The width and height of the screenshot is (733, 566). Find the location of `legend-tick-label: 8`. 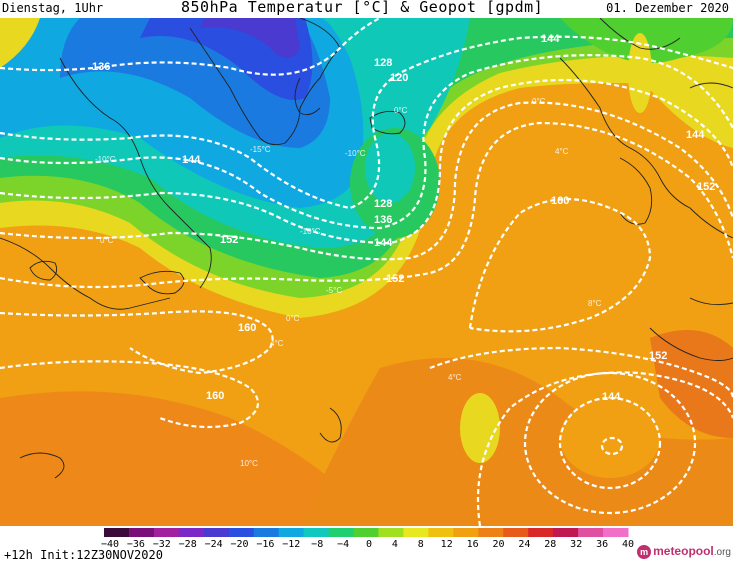

legend-tick-label: 8 is located at coordinates (421, 543).